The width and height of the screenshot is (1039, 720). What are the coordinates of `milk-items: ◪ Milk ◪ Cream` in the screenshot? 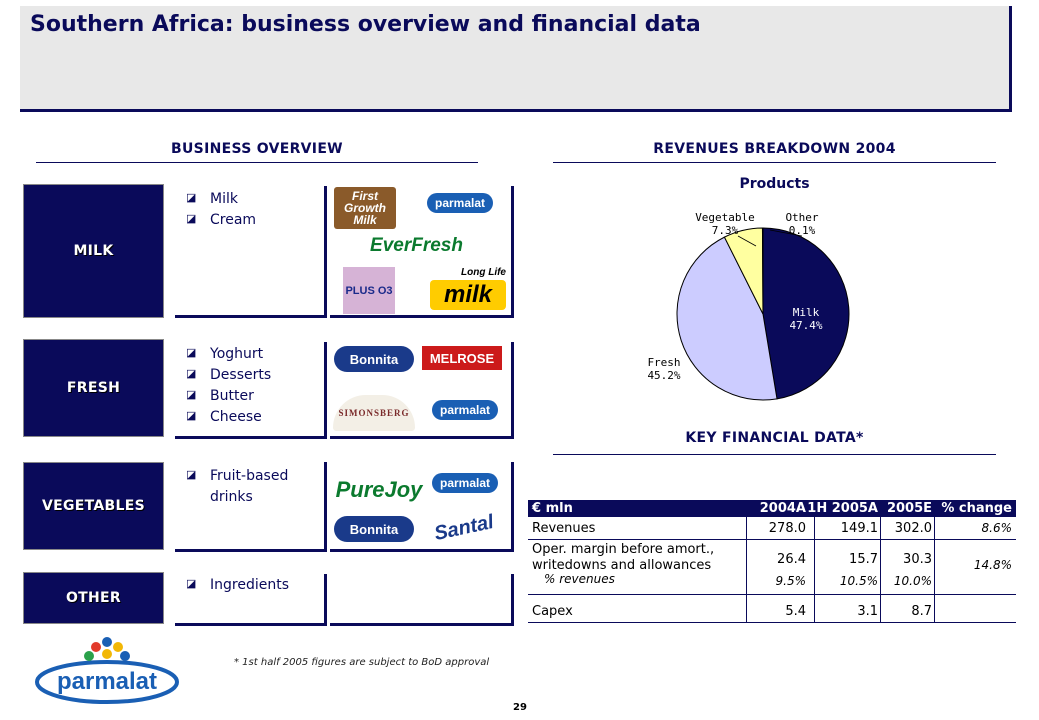 It's located at (221, 212).